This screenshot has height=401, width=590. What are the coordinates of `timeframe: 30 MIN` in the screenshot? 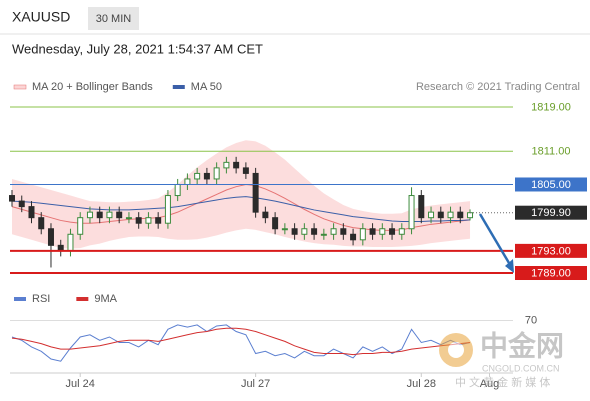 It's located at (114, 19).